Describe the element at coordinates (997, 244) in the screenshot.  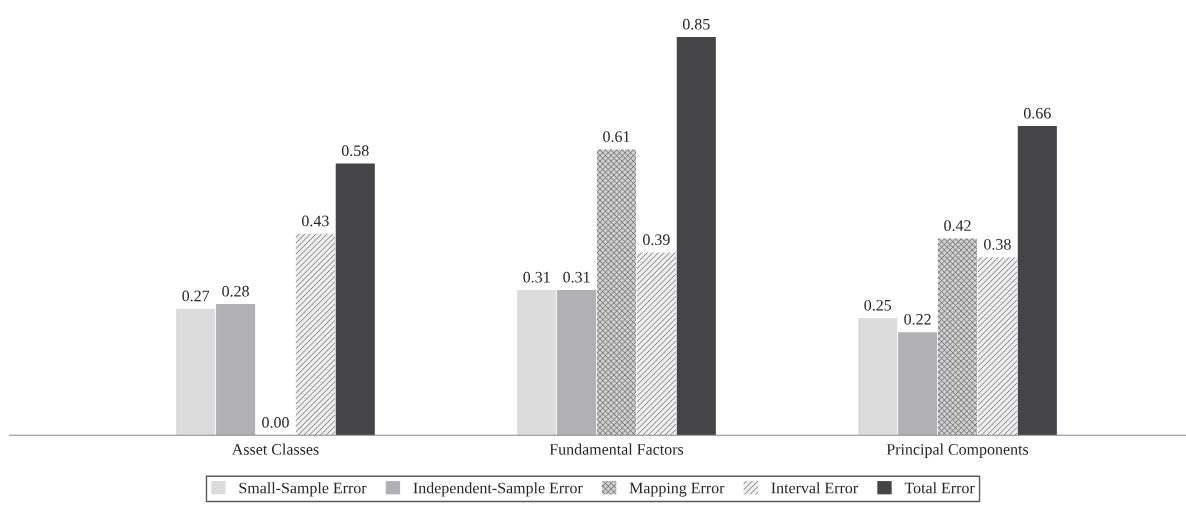
I see `data-label: 0.38` at that location.